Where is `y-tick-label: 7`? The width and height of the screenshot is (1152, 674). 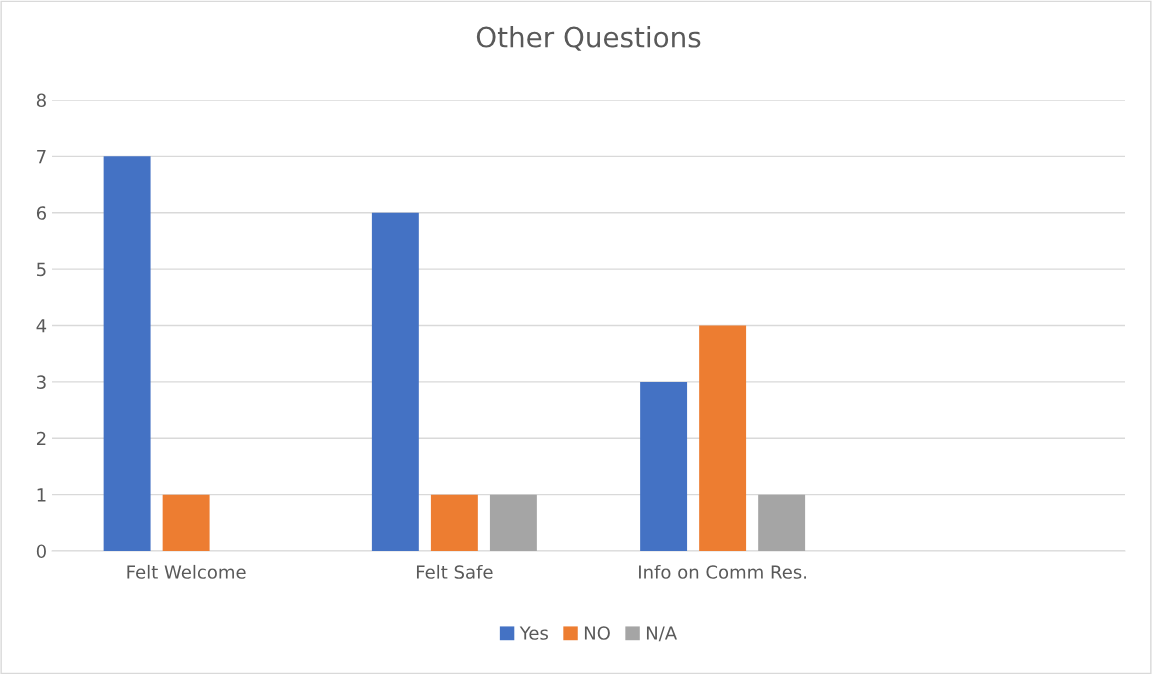
y-tick-label: 7 is located at coordinates (41, 157).